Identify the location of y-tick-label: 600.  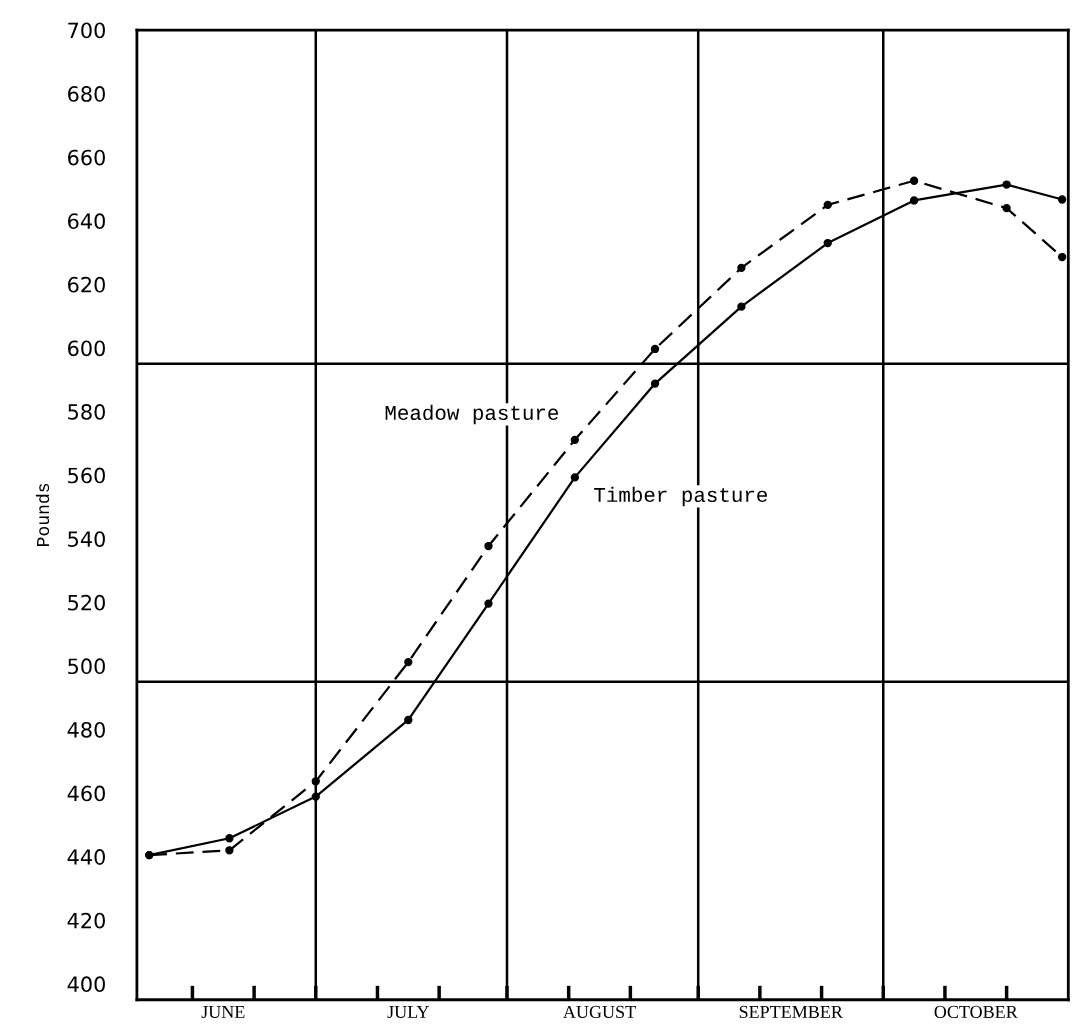
(86, 348).